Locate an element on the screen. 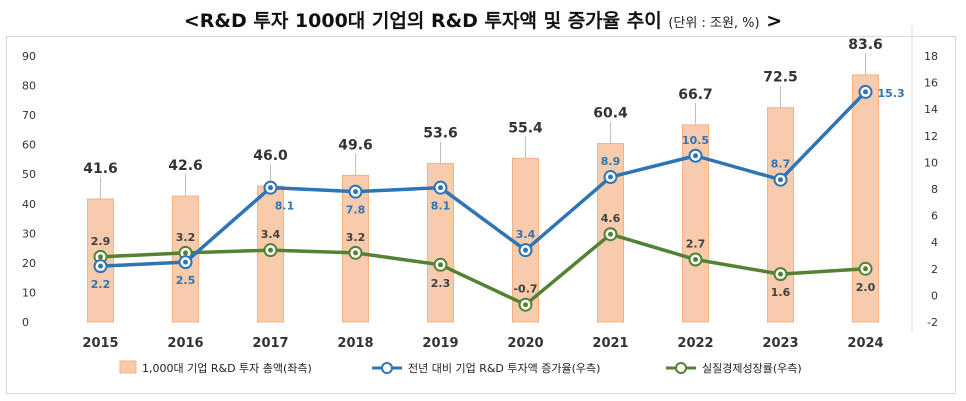 This screenshot has height=401, width=966. left-axis-tick: 90 is located at coordinates (29, 56).